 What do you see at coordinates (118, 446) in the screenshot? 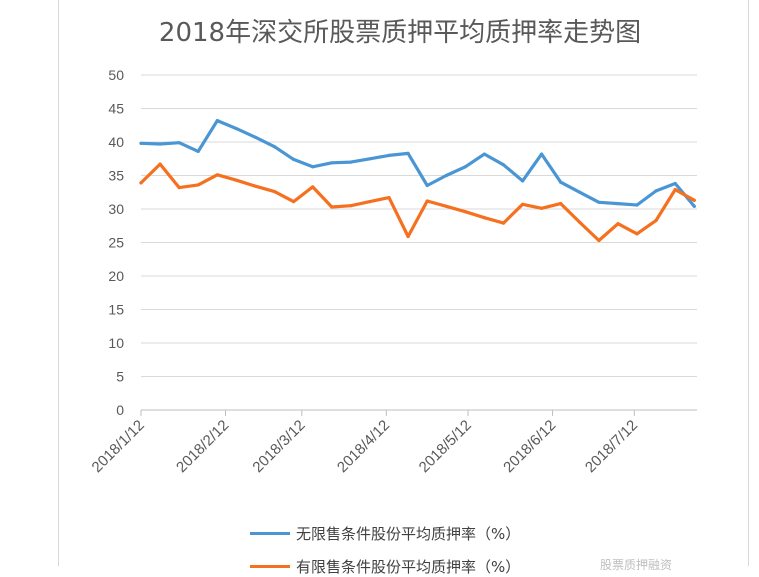
I see `x-tick-label: 2018/1/12` at bounding box center [118, 446].